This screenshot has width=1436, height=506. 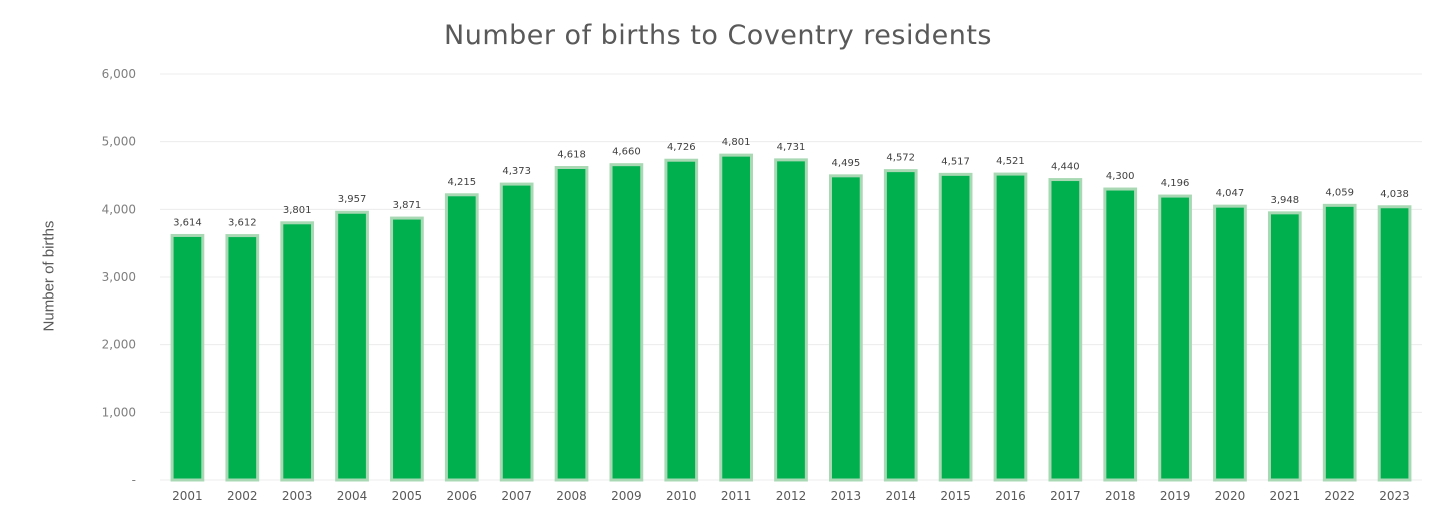 I want to click on data-label: 4,300, so click(x=1120, y=176).